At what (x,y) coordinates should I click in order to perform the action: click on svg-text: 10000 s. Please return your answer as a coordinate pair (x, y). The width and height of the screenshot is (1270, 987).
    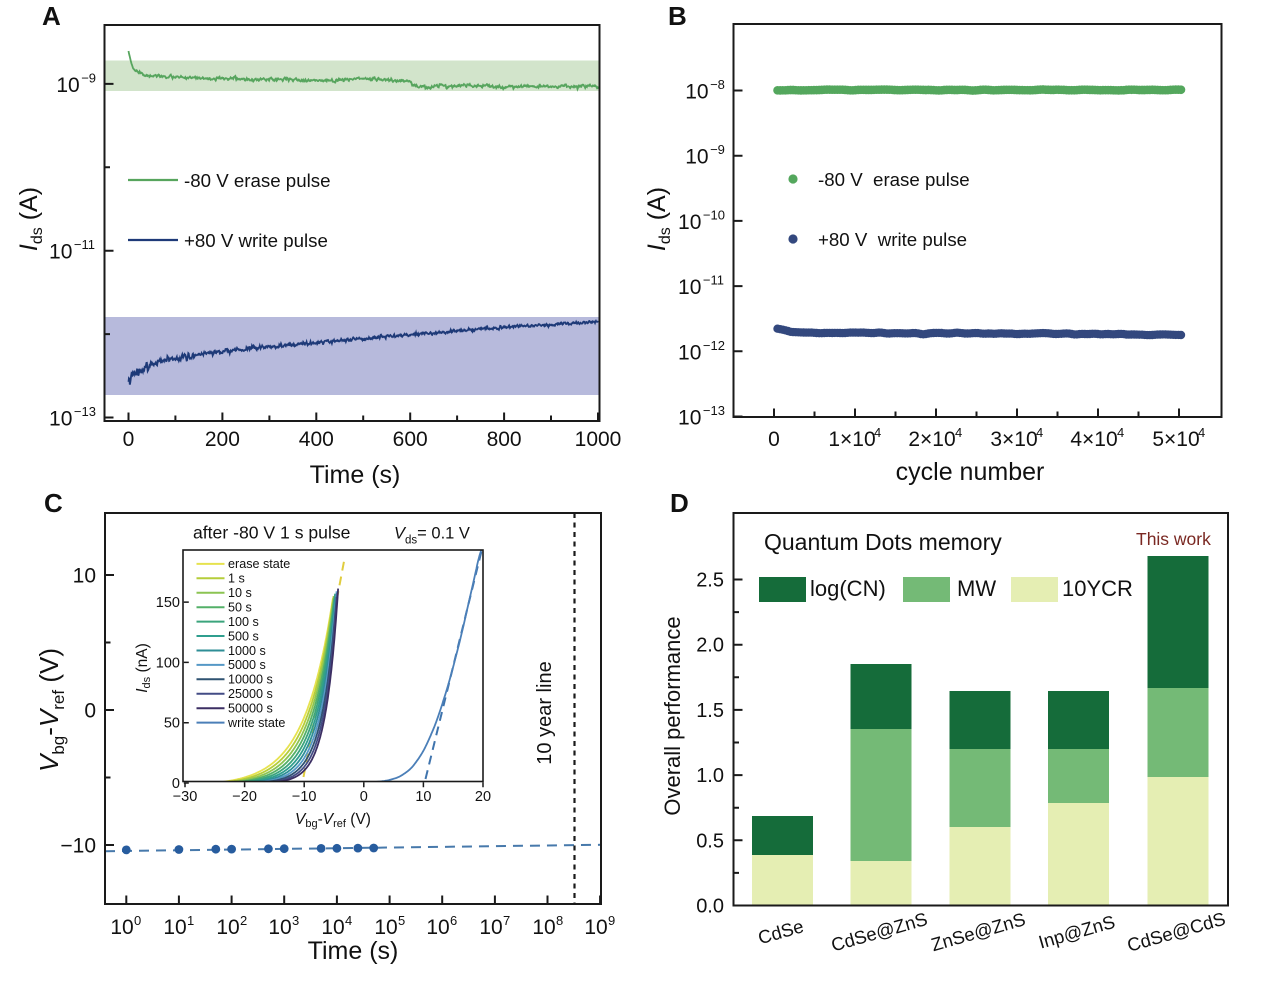
    Looking at the image, I should click on (250, 680).